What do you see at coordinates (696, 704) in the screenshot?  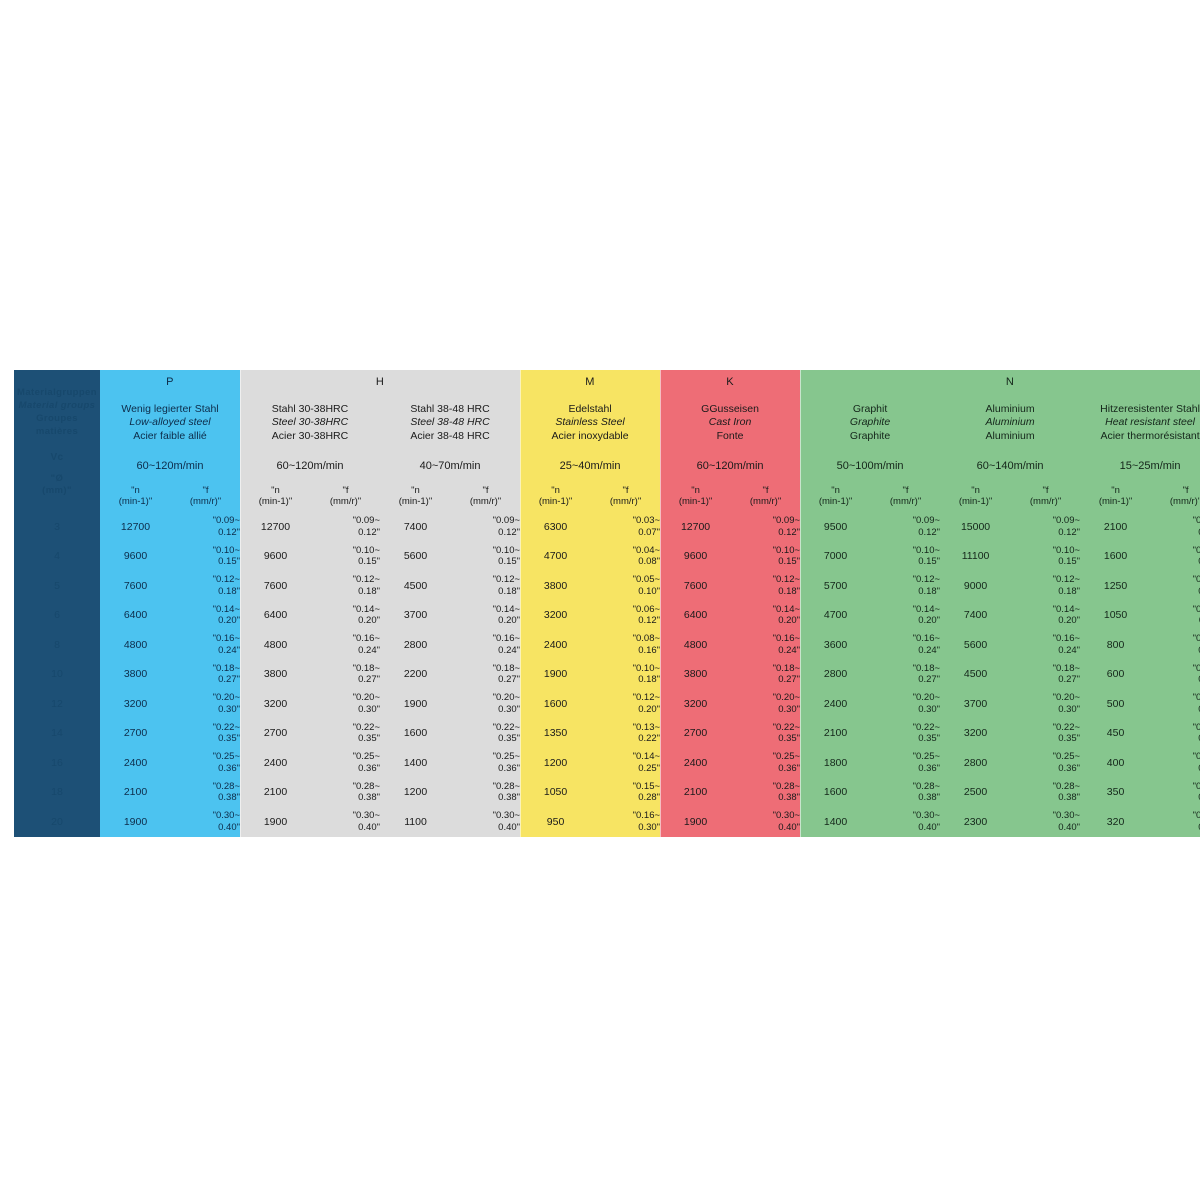 I see `spindle-speed-cell: 3200` at bounding box center [696, 704].